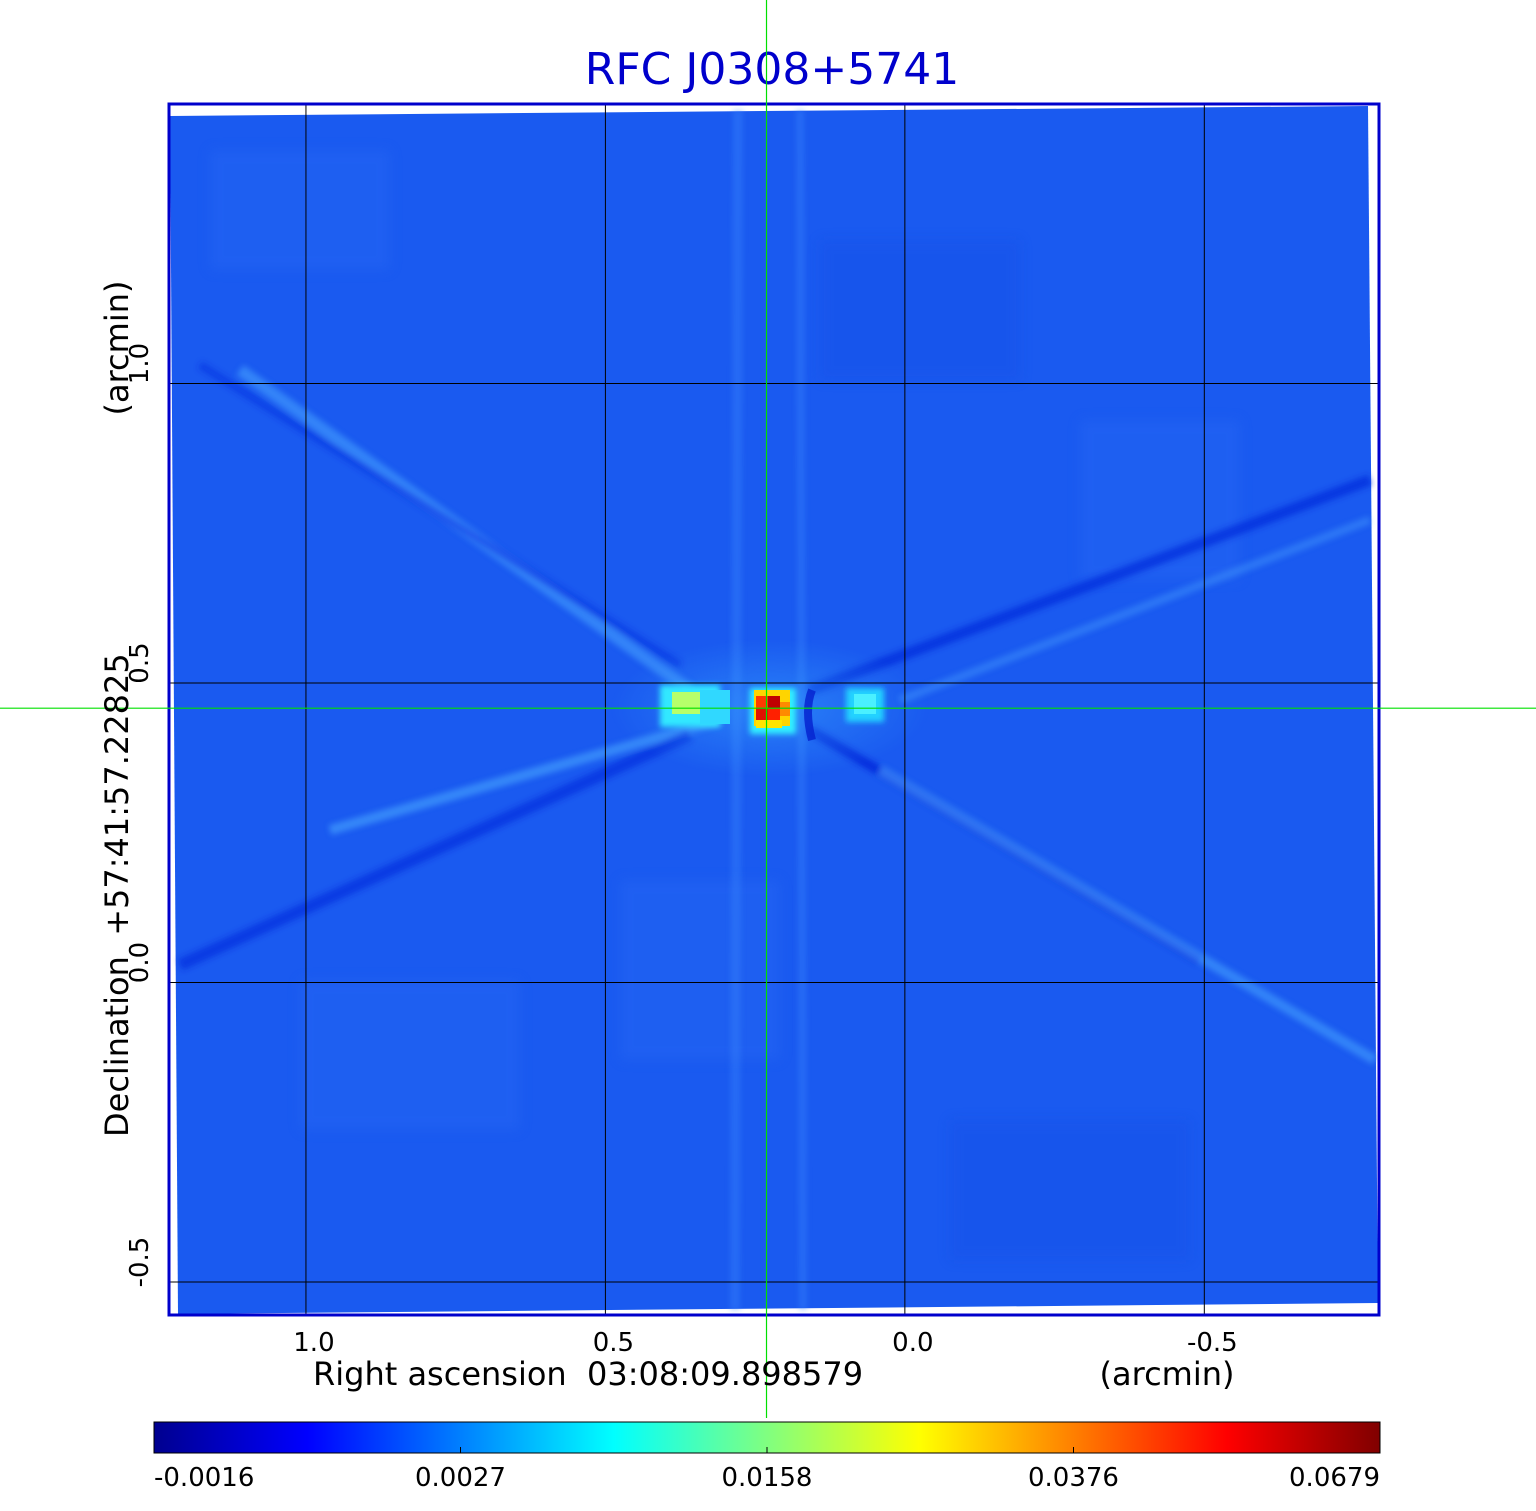  Describe the element at coordinates (117, 348) in the screenshot. I see `y-axis-unit: (arcmin)` at that location.